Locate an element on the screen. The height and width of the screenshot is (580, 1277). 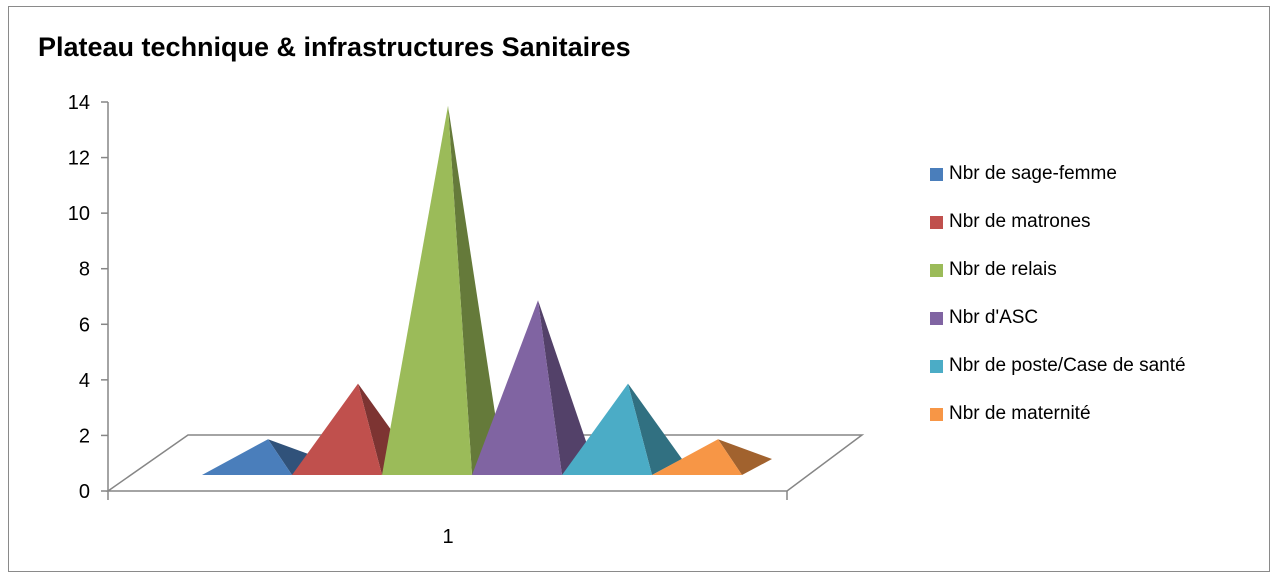
y-tick-label: 0 is located at coordinates (84, 492).